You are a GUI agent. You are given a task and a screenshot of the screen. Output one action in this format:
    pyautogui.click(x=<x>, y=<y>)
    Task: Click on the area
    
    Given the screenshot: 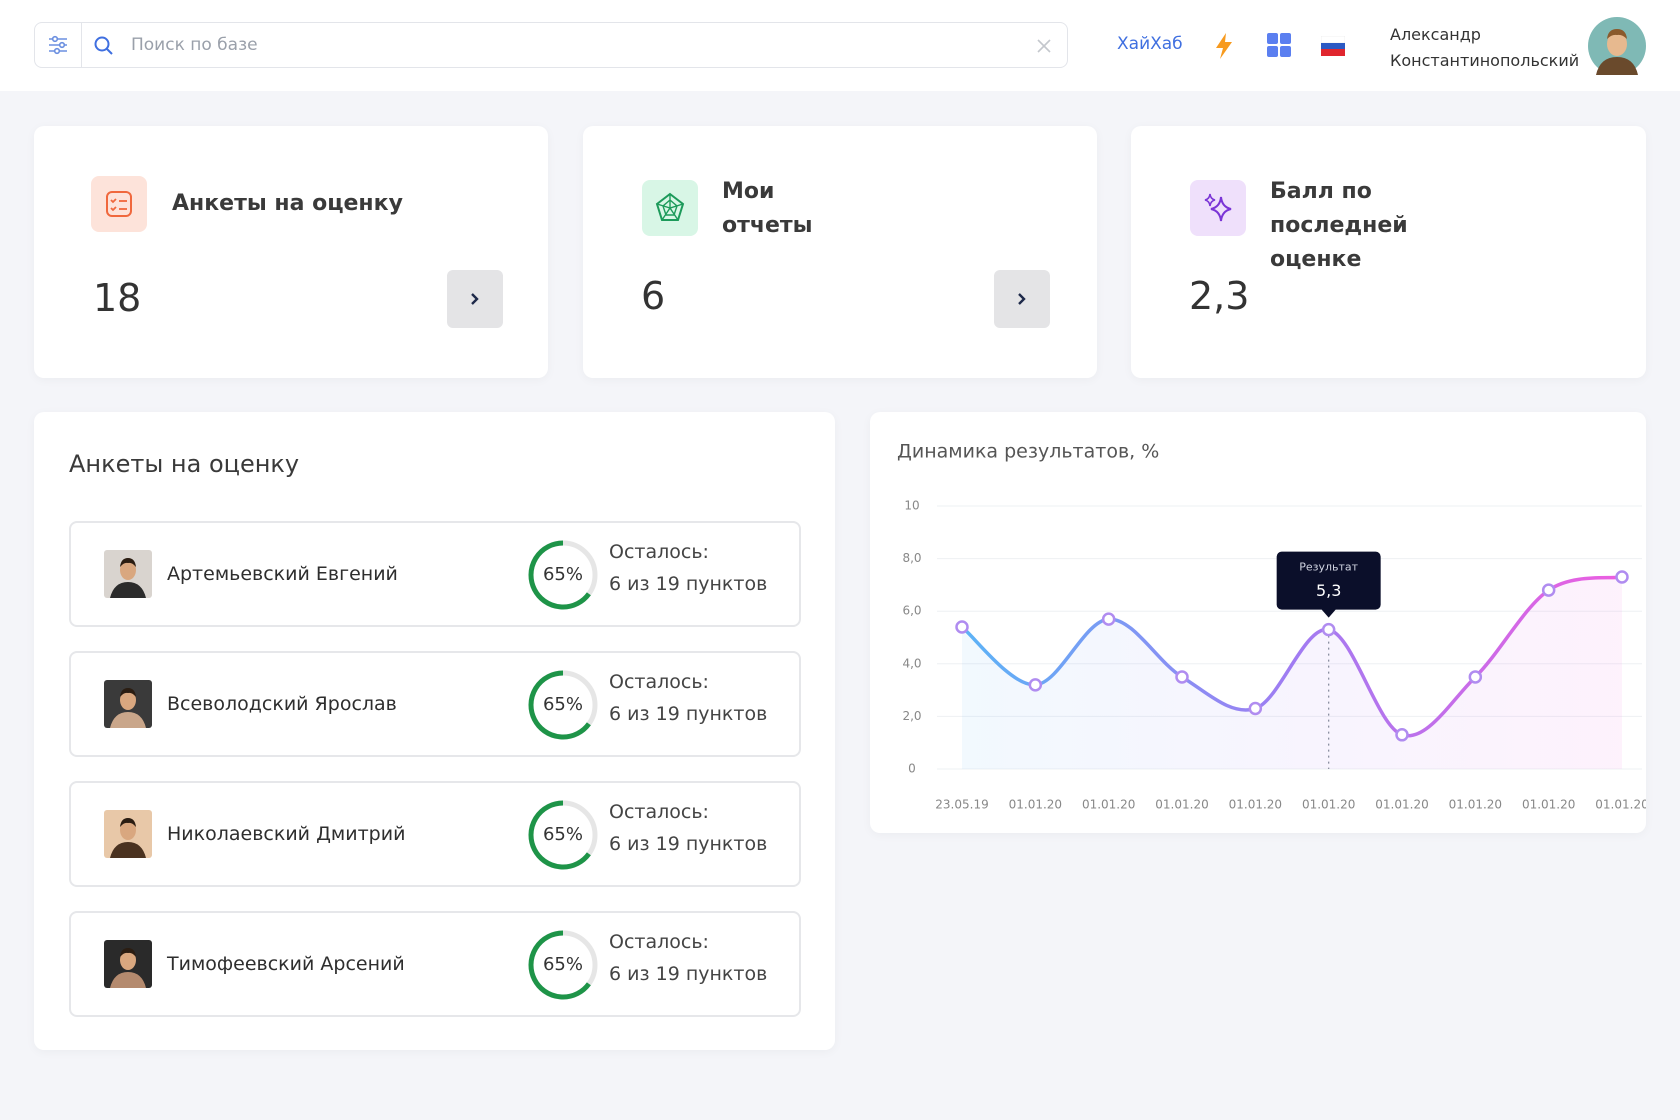 What is the action you would take?
    pyautogui.click(x=1292, y=673)
    